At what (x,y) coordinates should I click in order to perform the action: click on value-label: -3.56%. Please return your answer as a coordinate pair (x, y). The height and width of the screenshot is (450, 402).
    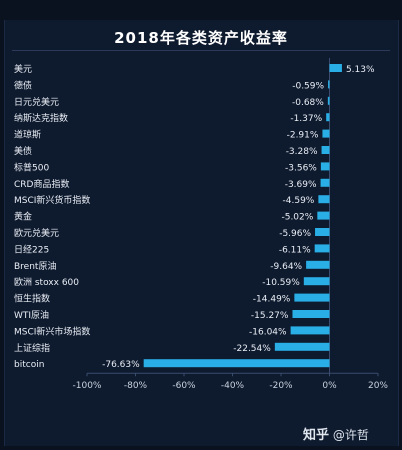
    Looking at the image, I should click on (301, 168).